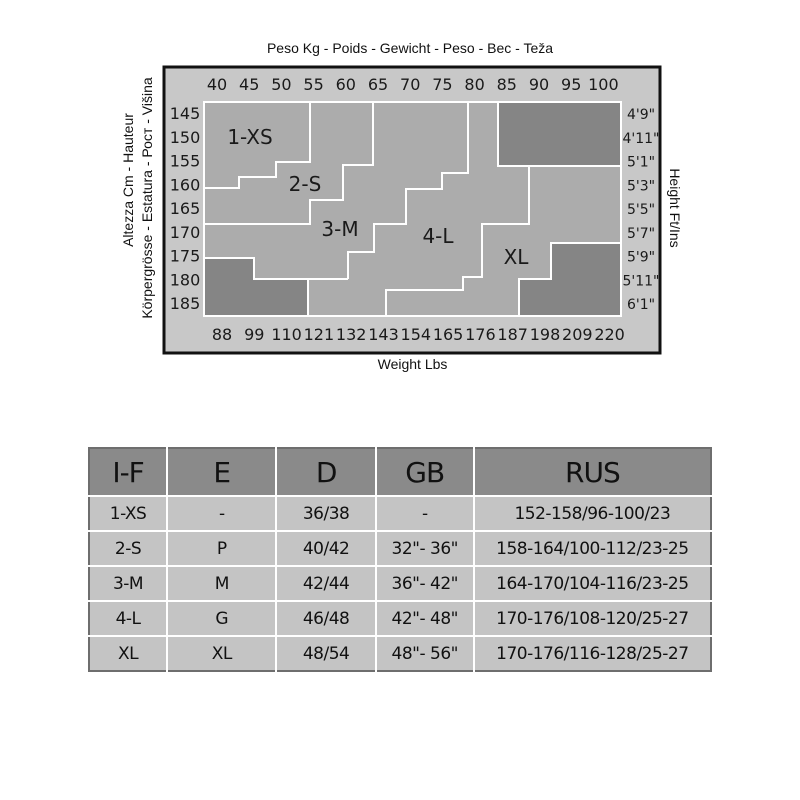  Describe the element at coordinates (222, 472) in the screenshot. I see `column-header: E` at that location.